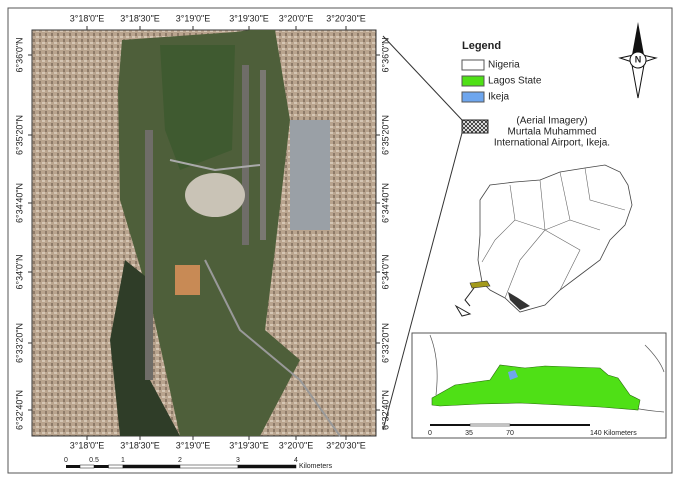 Image resolution: width=680 pixels, height=486 pixels. Describe the element at coordinates (543, 240) in the screenshot. I see `nigeria-map` at that location.